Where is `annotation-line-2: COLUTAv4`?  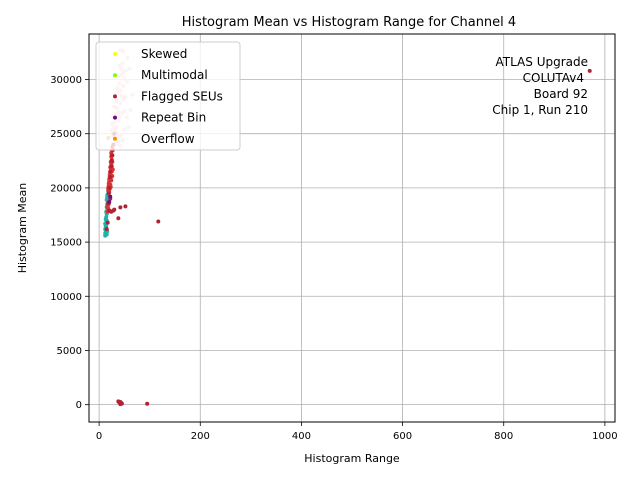
annotation-line-2: COLUTAv4 is located at coordinates (553, 78).